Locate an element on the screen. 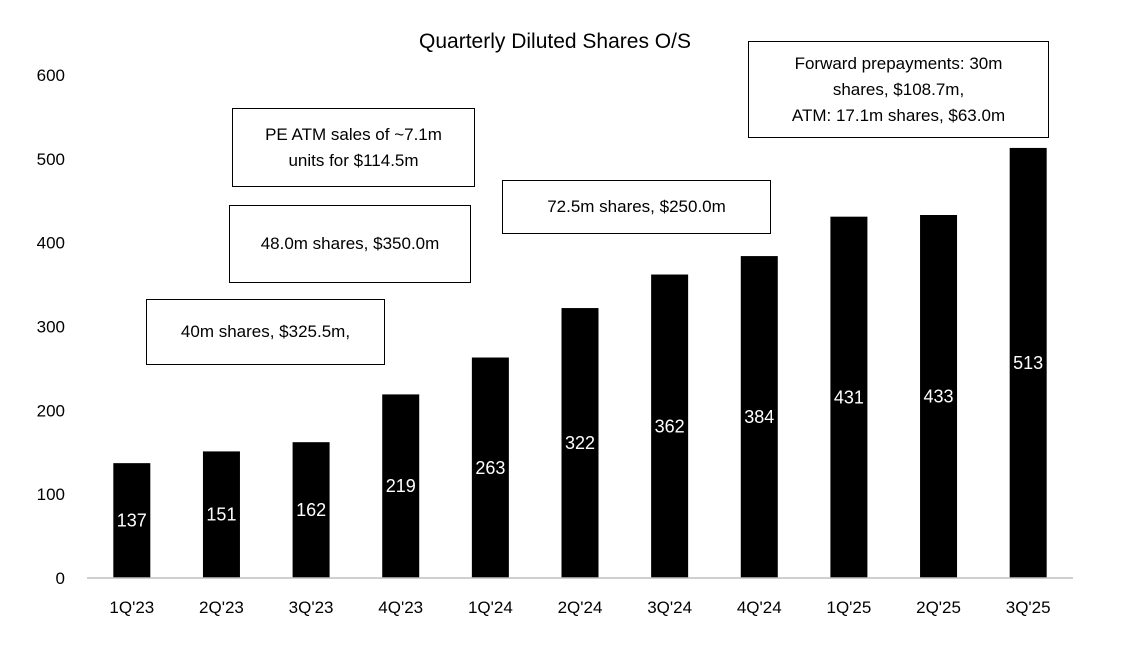 The width and height of the screenshot is (1123, 662). x-tick-label: 1Q'23 is located at coordinates (131, 607).